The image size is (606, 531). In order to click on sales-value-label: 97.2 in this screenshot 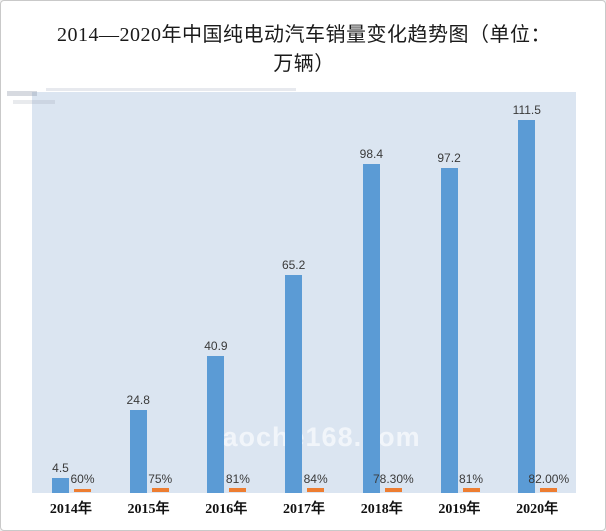, I will do `click(449, 158)`.